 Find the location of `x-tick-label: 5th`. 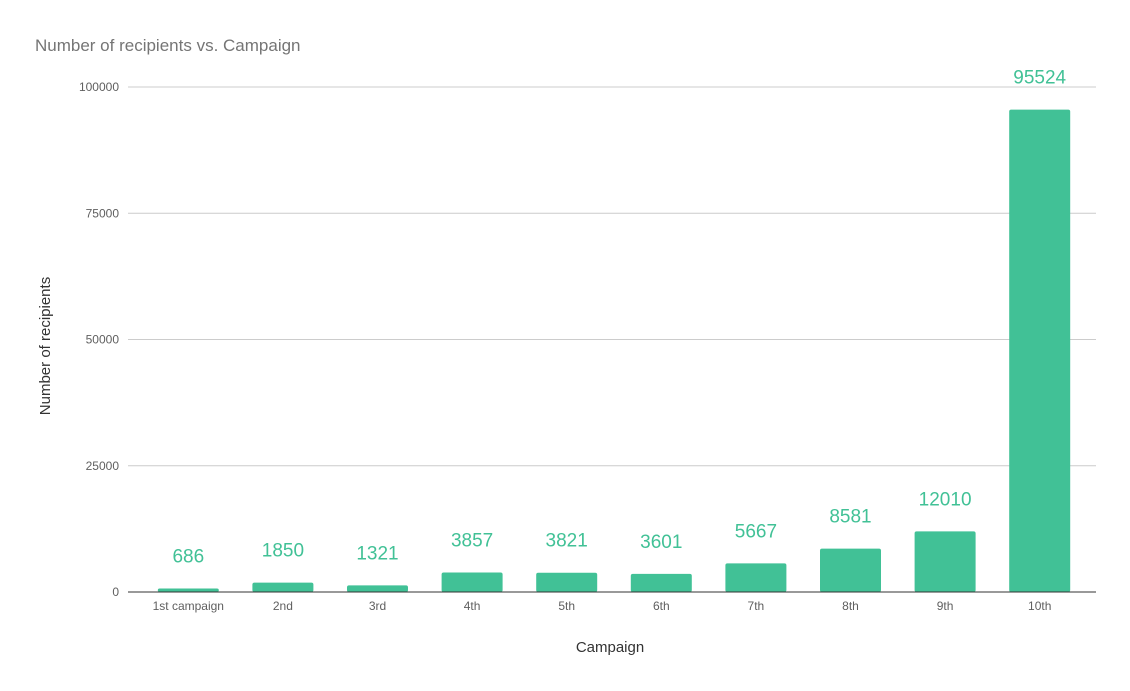

x-tick-label: 5th is located at coordinates (566, 606).